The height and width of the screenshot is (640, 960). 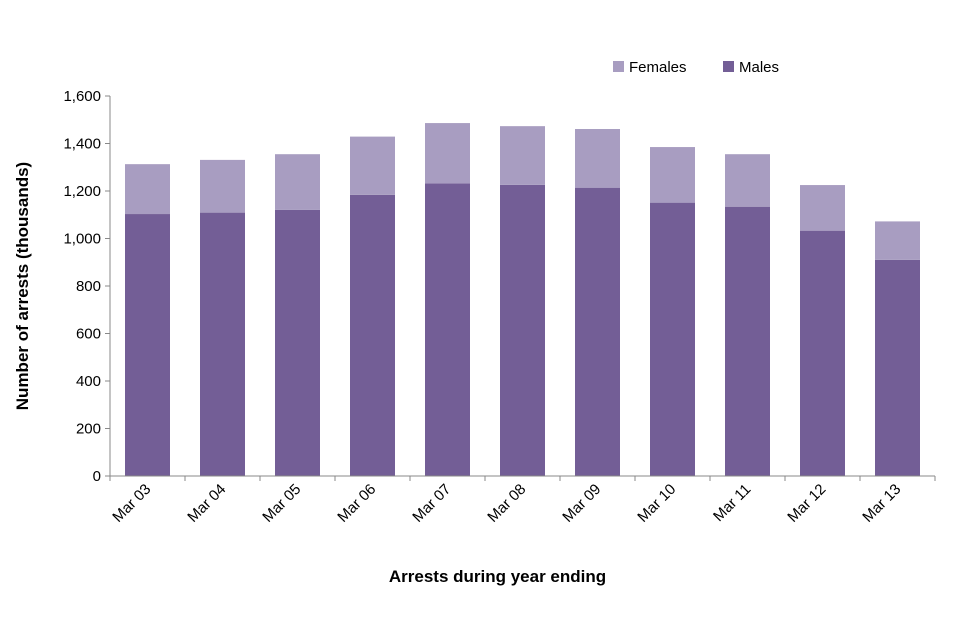 I want to click on y-tick-label: 1,200, so click(x=82, y=191).